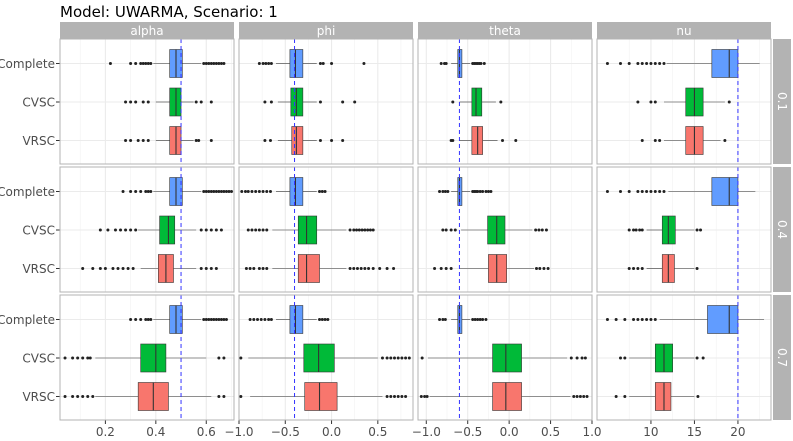 The height and width of the screenshot is (441, 793). I want to click on box-cvsc, so click(153, 358).